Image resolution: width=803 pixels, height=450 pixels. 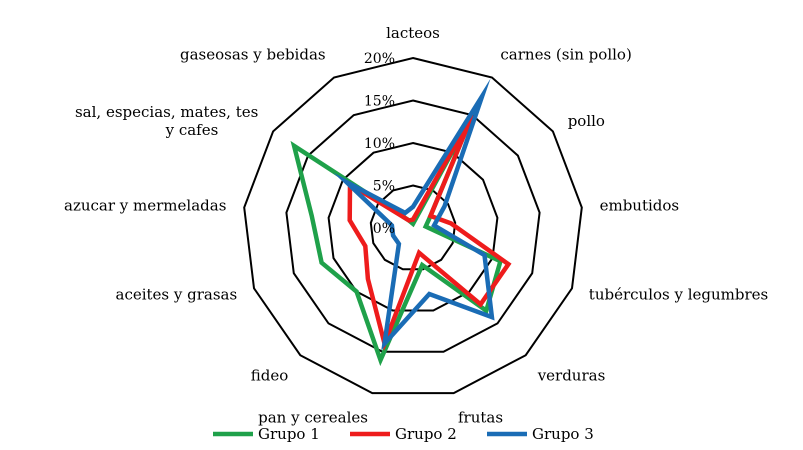 What do you see at coordinates (313, 418) in the screenshot?
I see `category-label-7: pan y cereales` at bounding box center [313, 418].